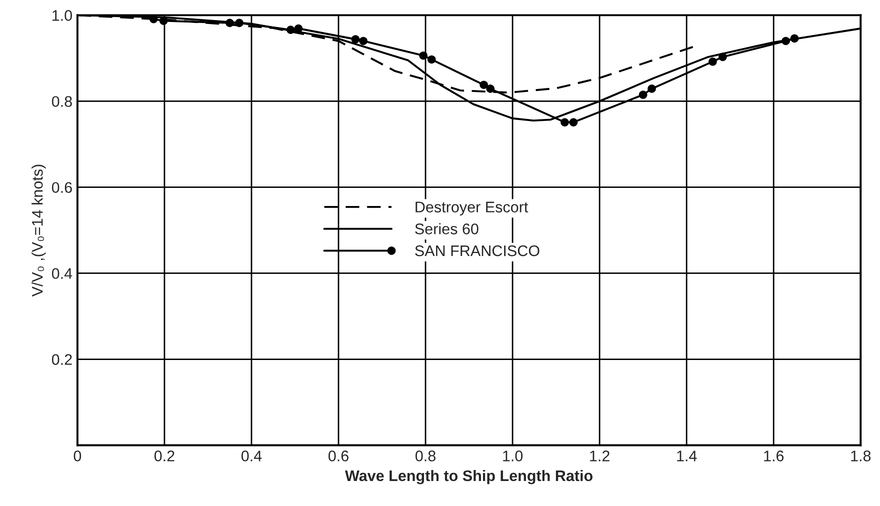 This screenshot has width=880, height=506. I want to click on y-tick-label: 0.2, so click(62, 359).